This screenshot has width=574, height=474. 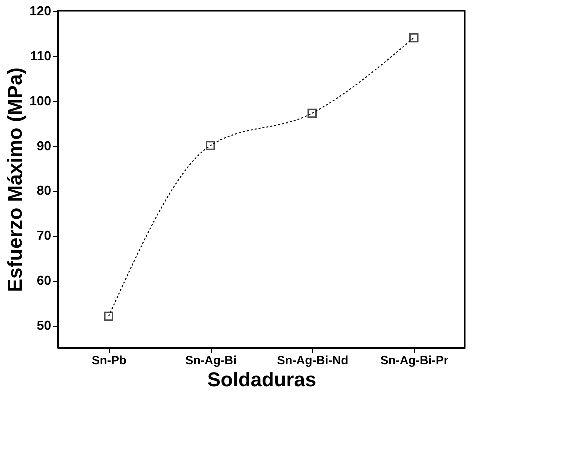 I want to click on y-tick-label: 90, so click(x=44, y=146).